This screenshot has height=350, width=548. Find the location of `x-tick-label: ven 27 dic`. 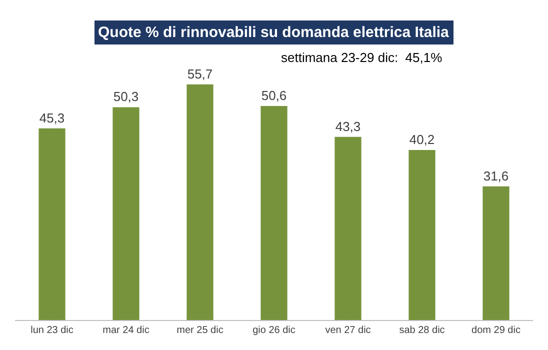

x-tick-label: ven 27 dic is located at coordinates (348, 330).